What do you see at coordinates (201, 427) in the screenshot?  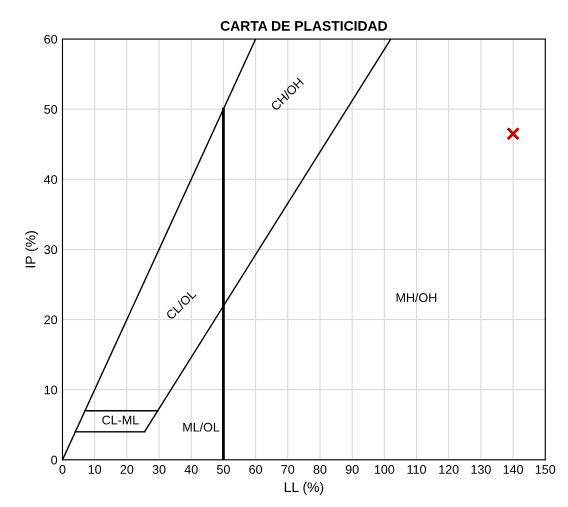 I see `annotation: ML/OL` at bounding box center [201, 427].